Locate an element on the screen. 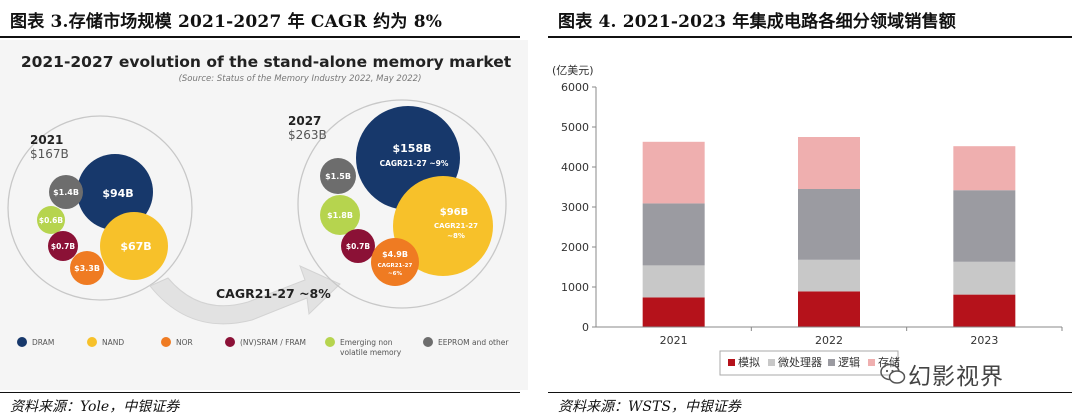 Image resolution: width=1080 pixels, height=420 pixels. bar-legend: 模拟 微处理器 逻辑 存储 is located at coordinates (809, 363).